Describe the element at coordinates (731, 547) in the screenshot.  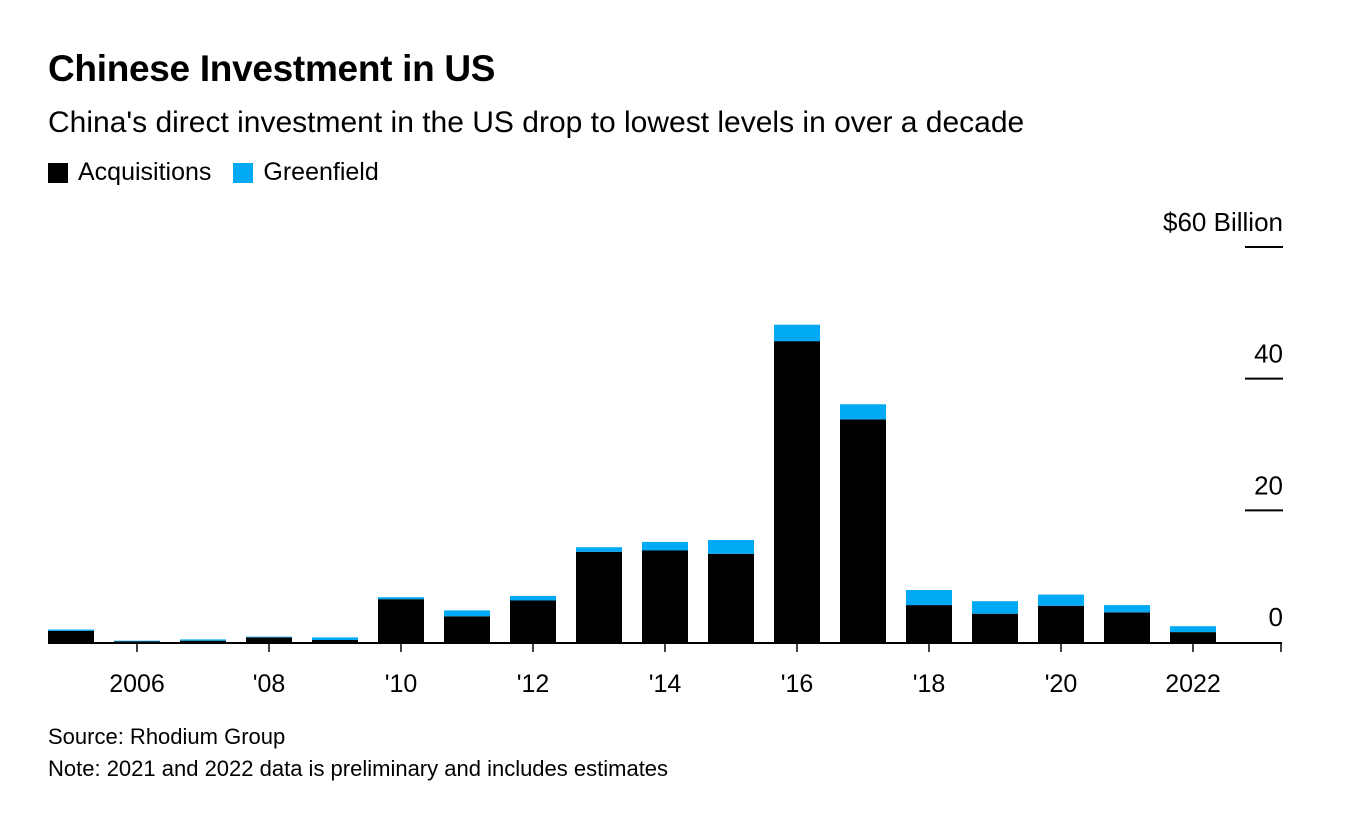
I see `bar-greenfield-2015` at that location.